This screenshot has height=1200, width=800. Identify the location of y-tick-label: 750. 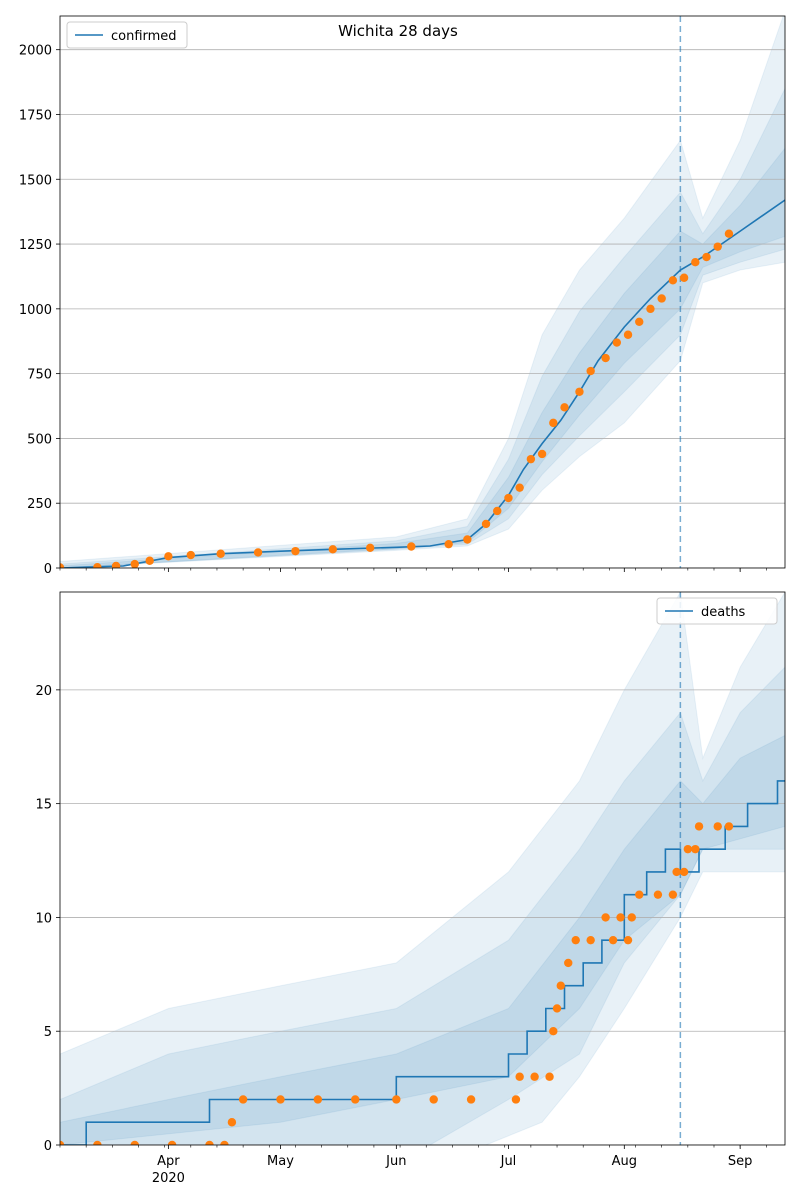
(39, 375).